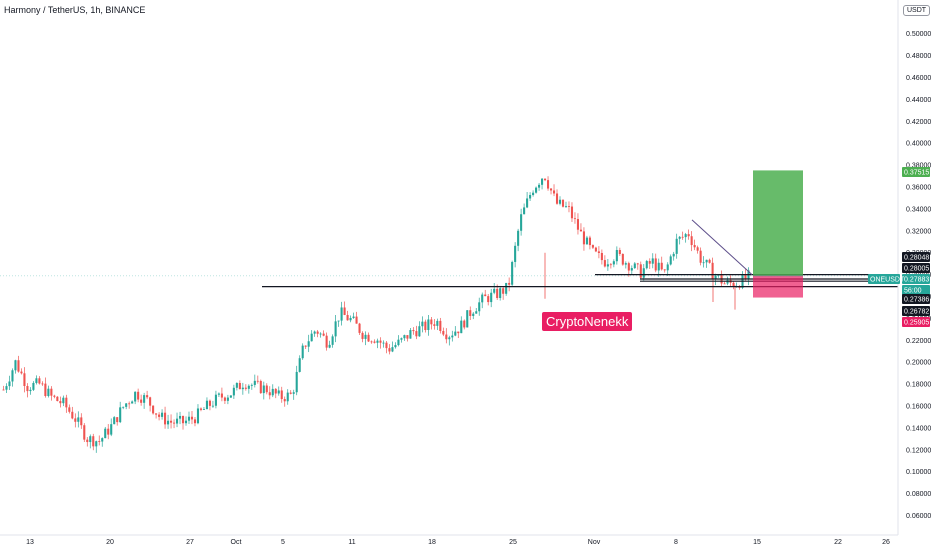 Image resolution: width=932 pixels, height=550 pixels. What do you see at coordinates (676, 542) in the screenshot?
I see `time-tick-label: 8` at bounding box center [676, 542].